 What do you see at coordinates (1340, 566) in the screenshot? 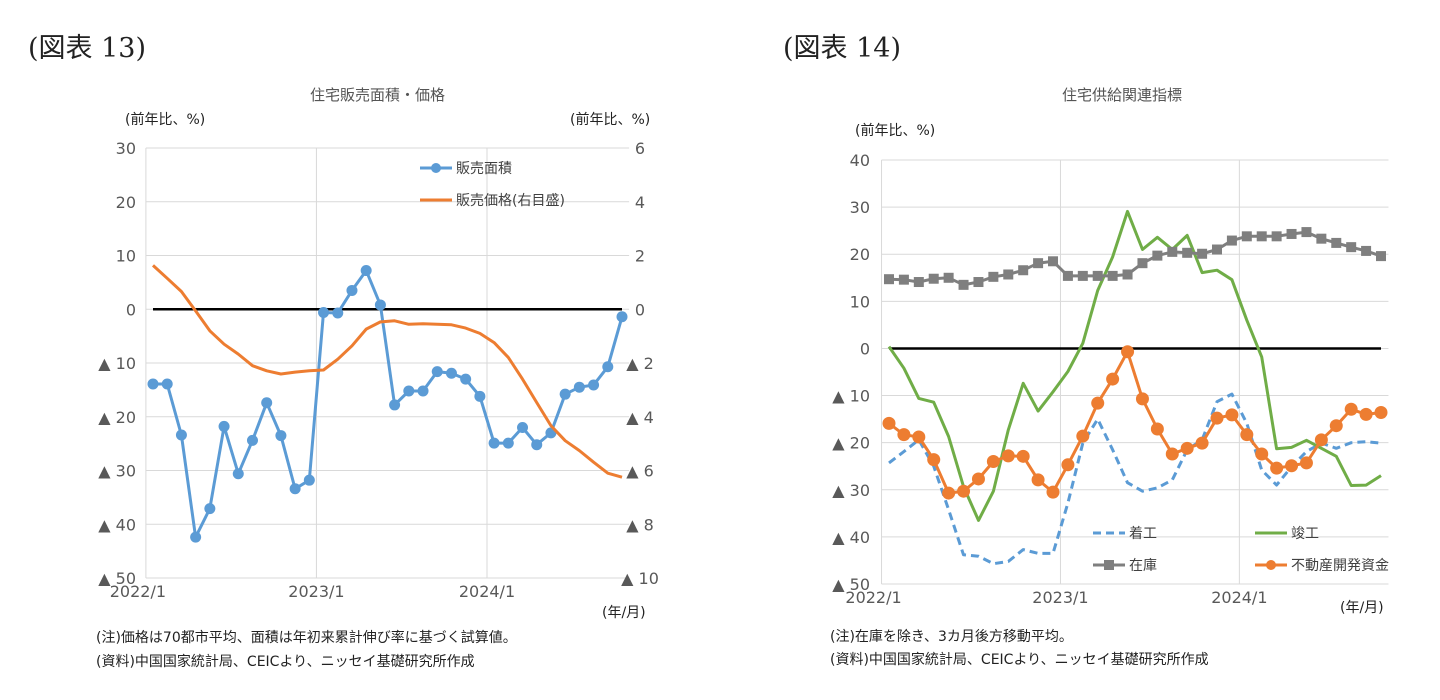
I see `legend-label: 不動産開発資金` at bounding box center [1340, 566].